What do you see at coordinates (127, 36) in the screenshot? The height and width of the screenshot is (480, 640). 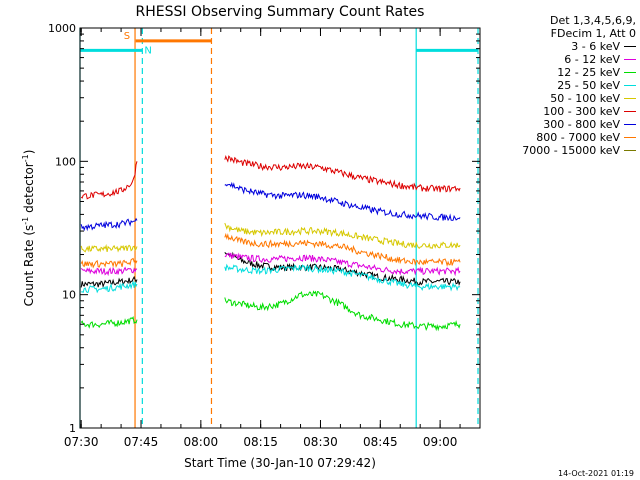 I see `saa-flag-label: S` at bounding box center [127, 36].